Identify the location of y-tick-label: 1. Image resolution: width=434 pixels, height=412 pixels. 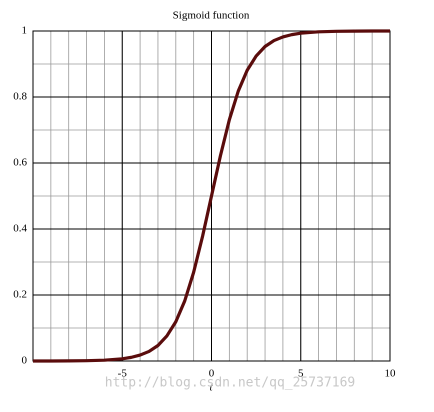
(25, 31).